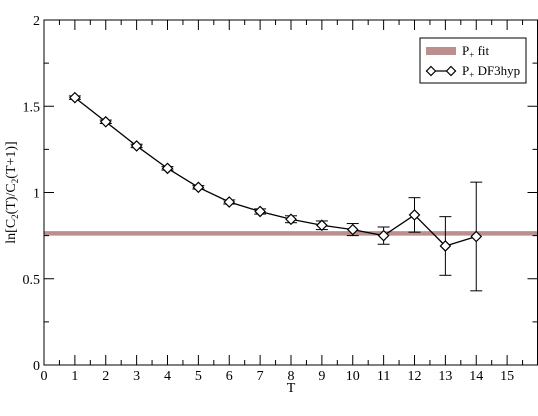 This screenshot has height=416, width=538. Describe the element at coordinates (445, 376) in the screenshot. I see `x-tick-label: 13` at that location.